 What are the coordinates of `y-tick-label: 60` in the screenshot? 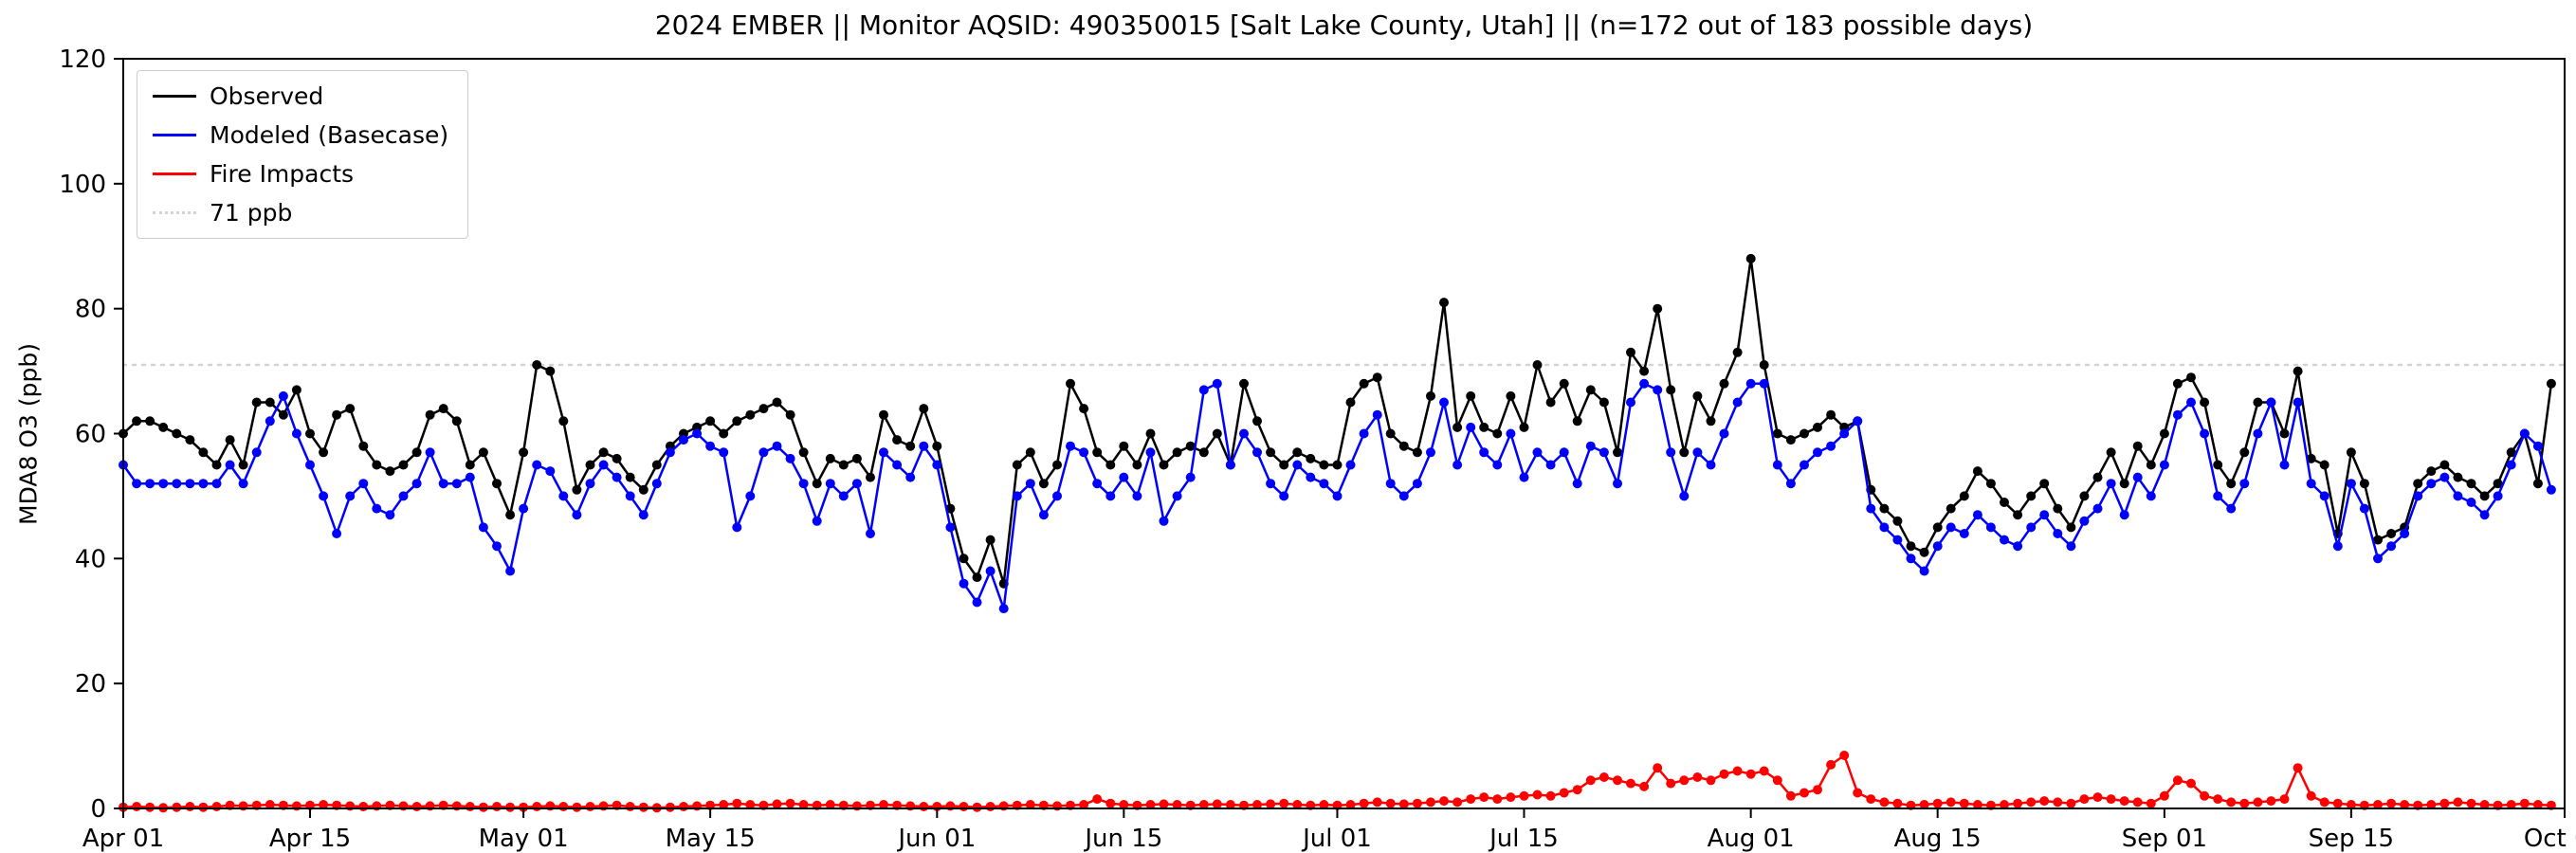 It's located at (90, 435).